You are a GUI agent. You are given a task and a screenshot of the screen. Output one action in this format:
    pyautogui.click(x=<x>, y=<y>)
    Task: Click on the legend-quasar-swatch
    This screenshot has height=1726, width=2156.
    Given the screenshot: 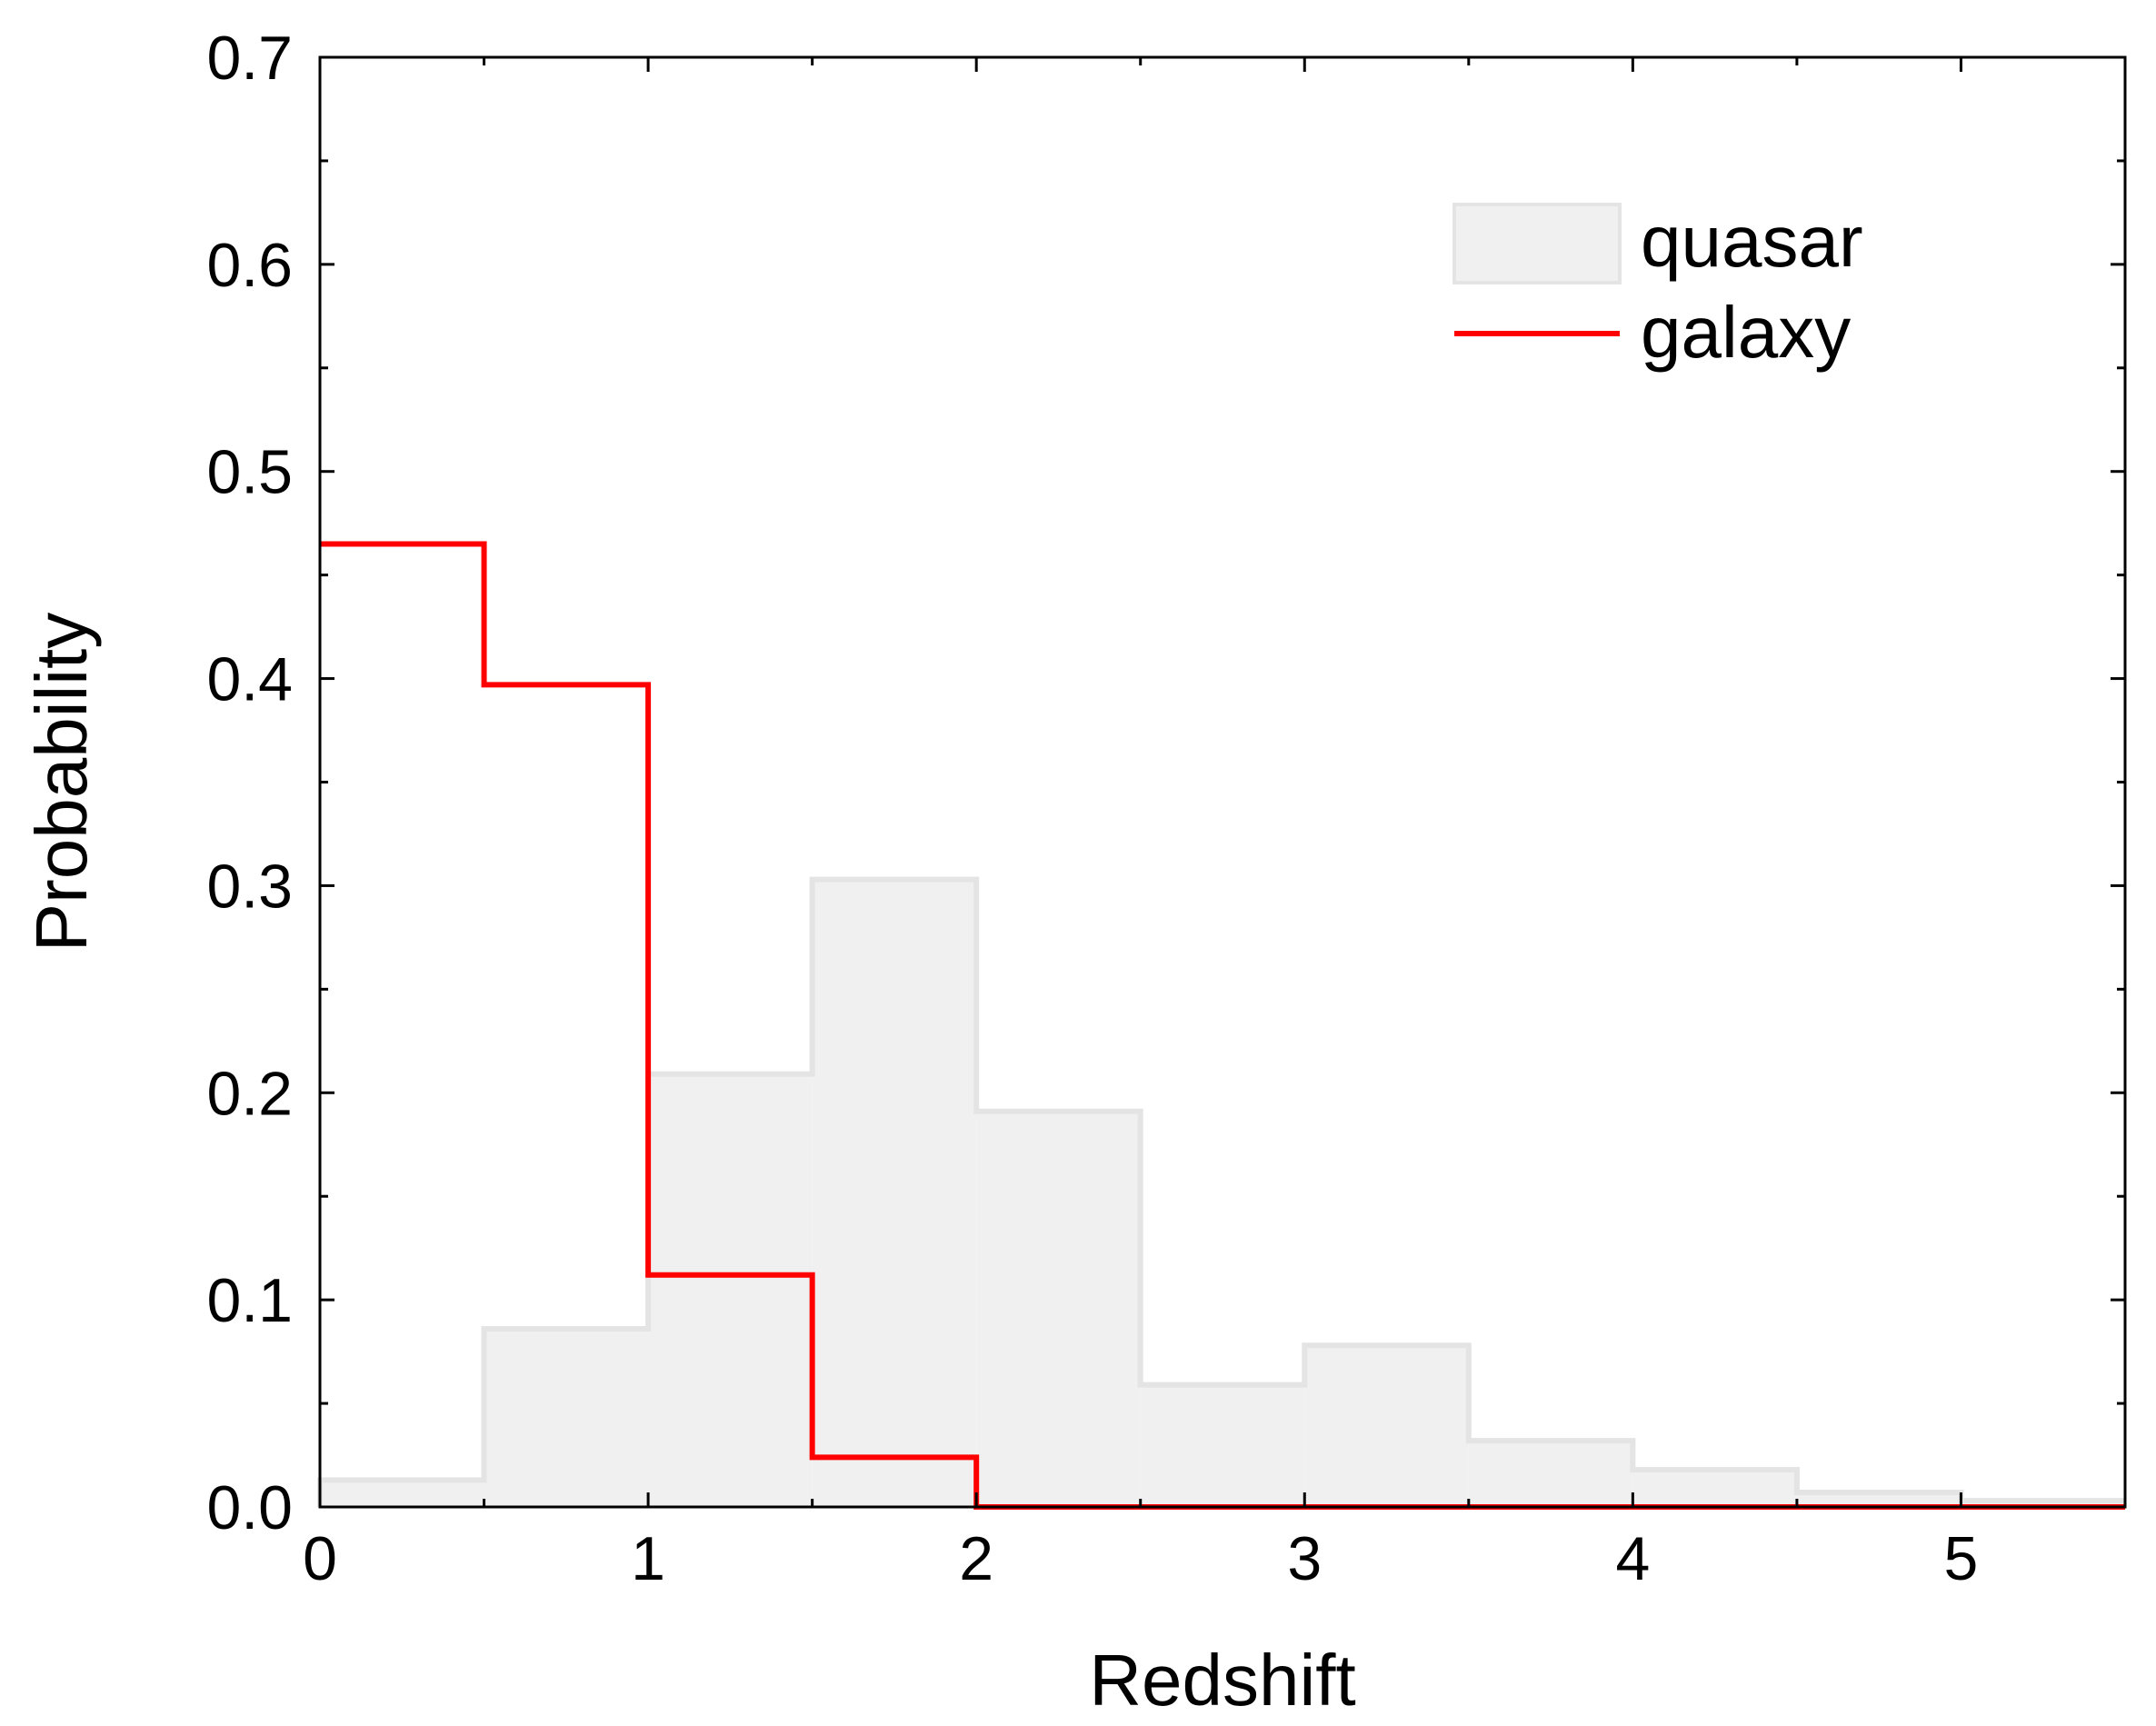 What is the action you would take?
    pyautogui.click(x=1537, y=243)
    